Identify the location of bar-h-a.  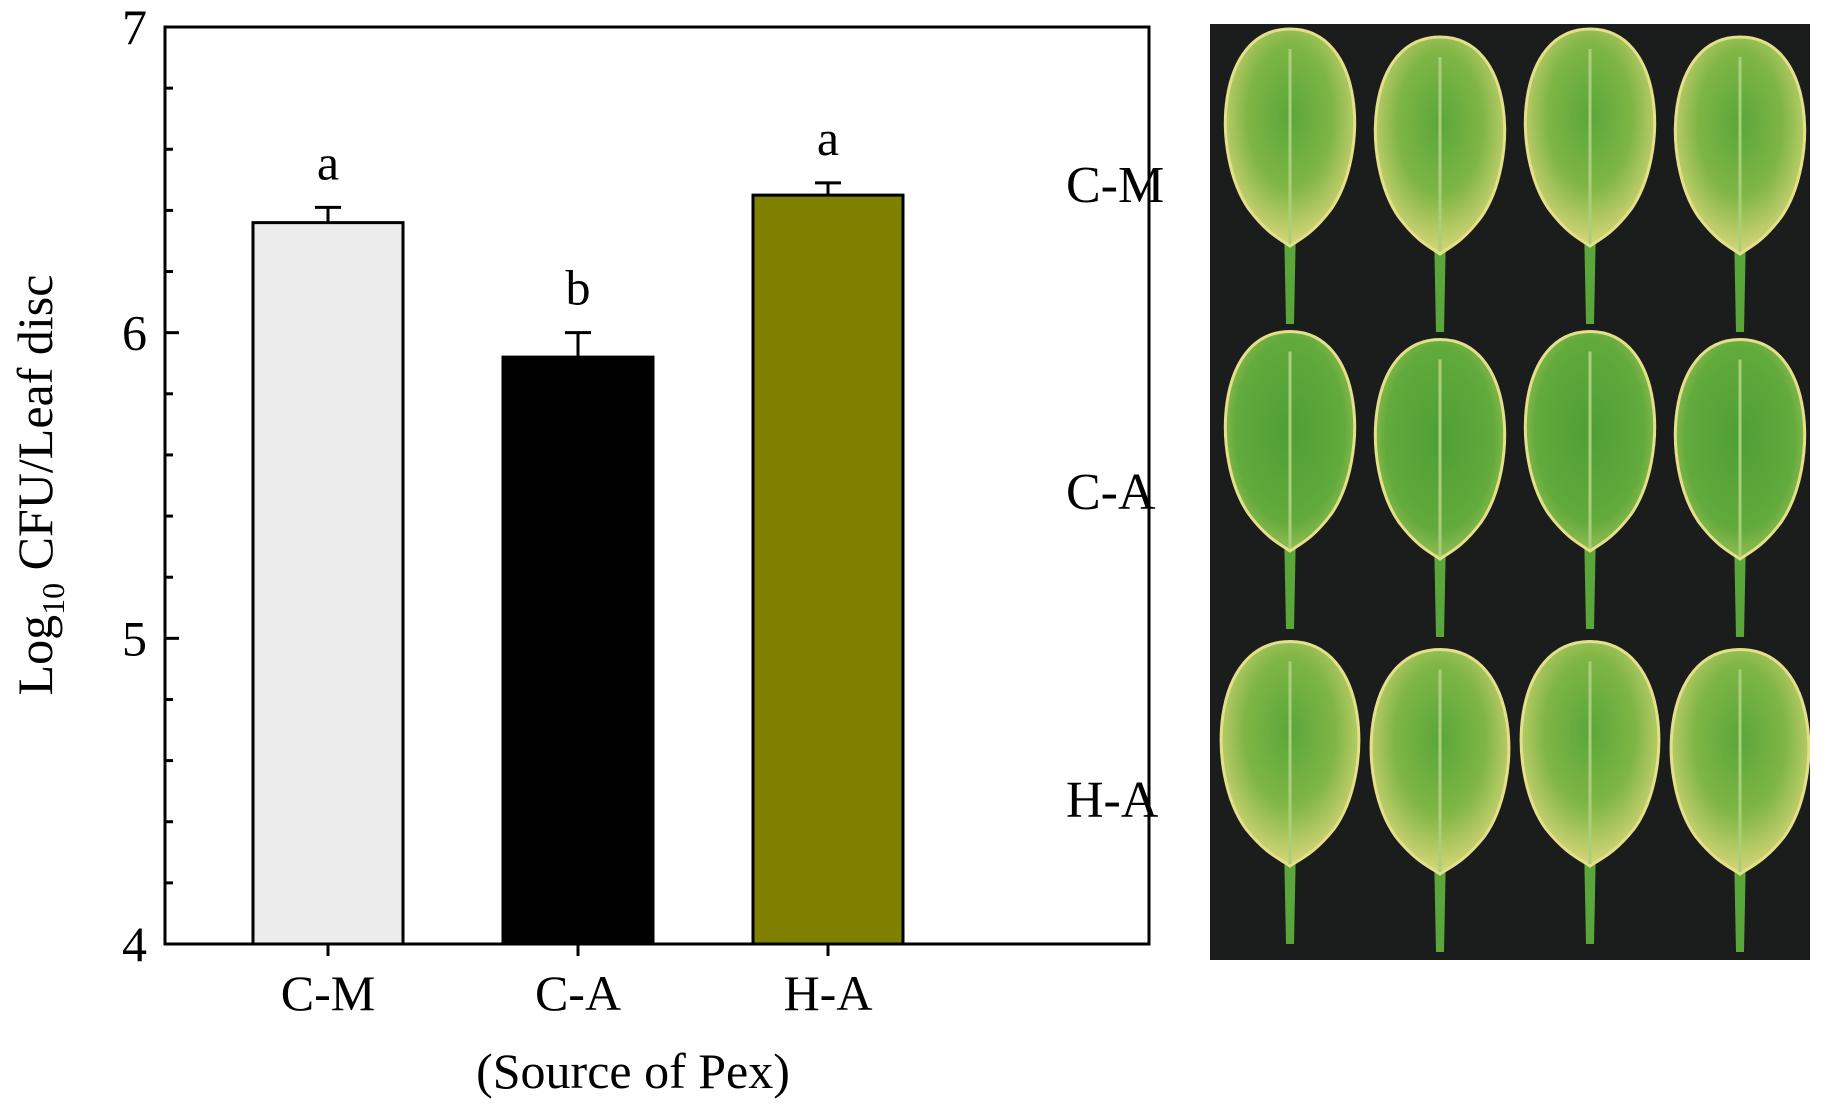
(828, 569).